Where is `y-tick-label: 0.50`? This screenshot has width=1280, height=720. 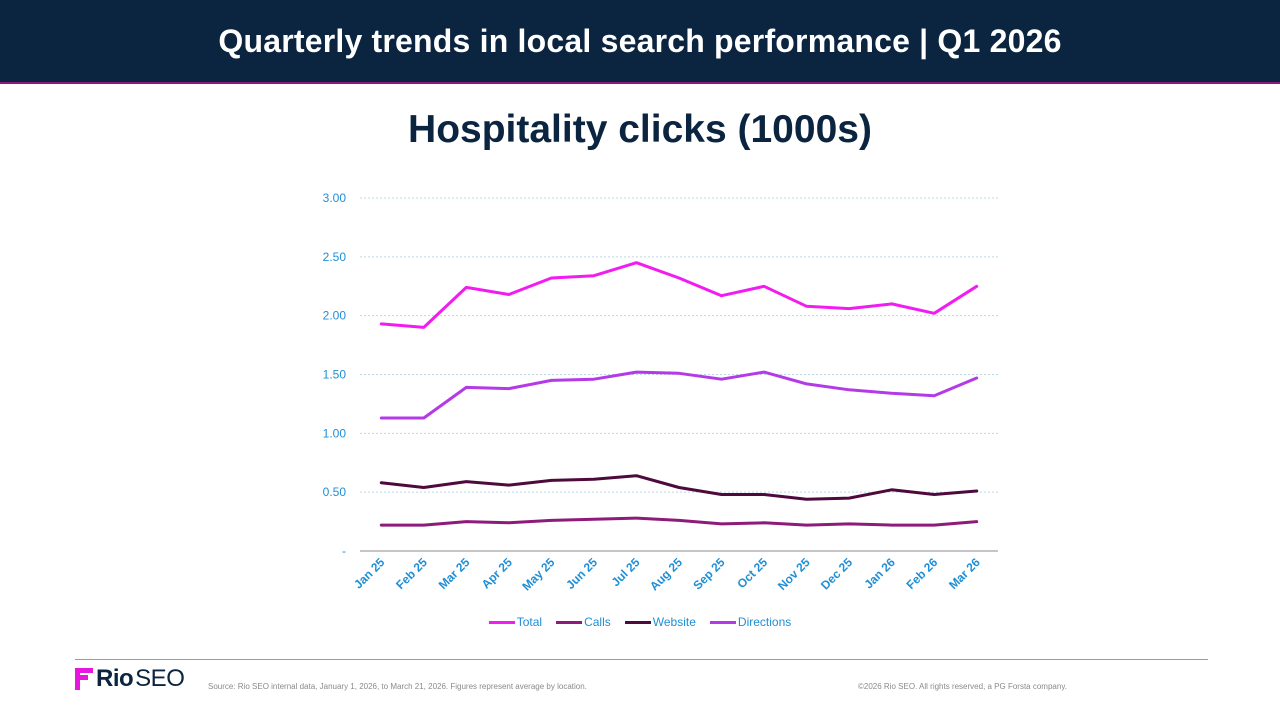 y-tick-label: 0.50 is located at coordinates (335, 492).